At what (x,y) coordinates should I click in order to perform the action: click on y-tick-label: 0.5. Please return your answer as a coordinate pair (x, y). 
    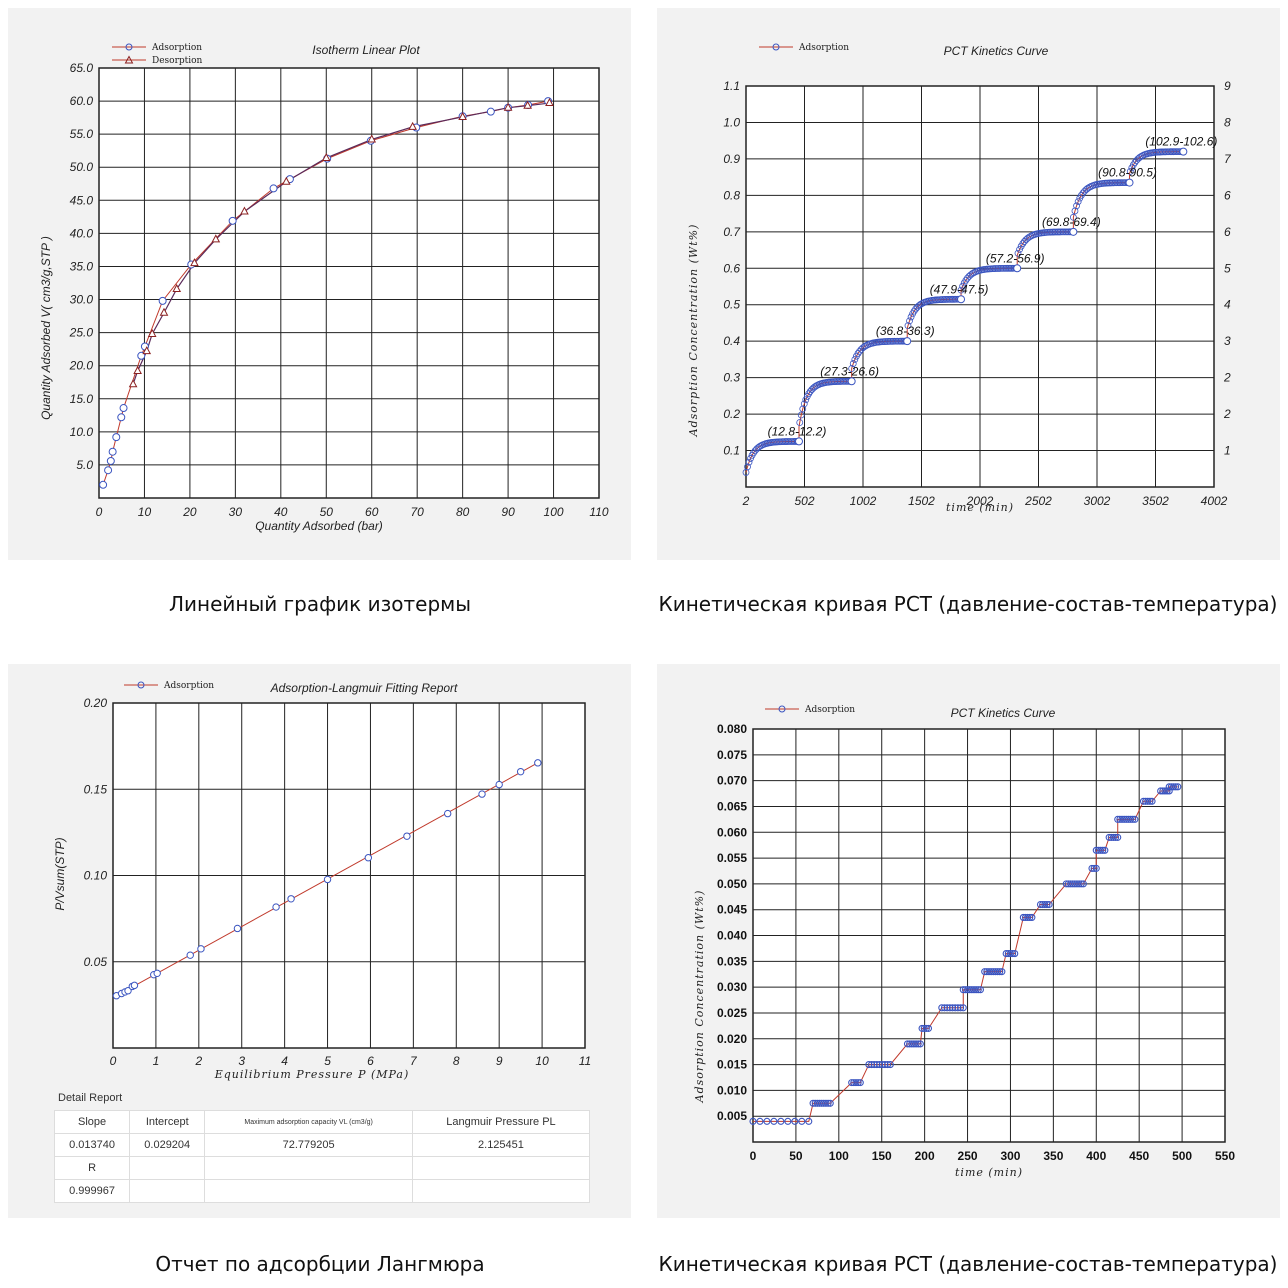
    Looking at the image, I should click on (731, 305).